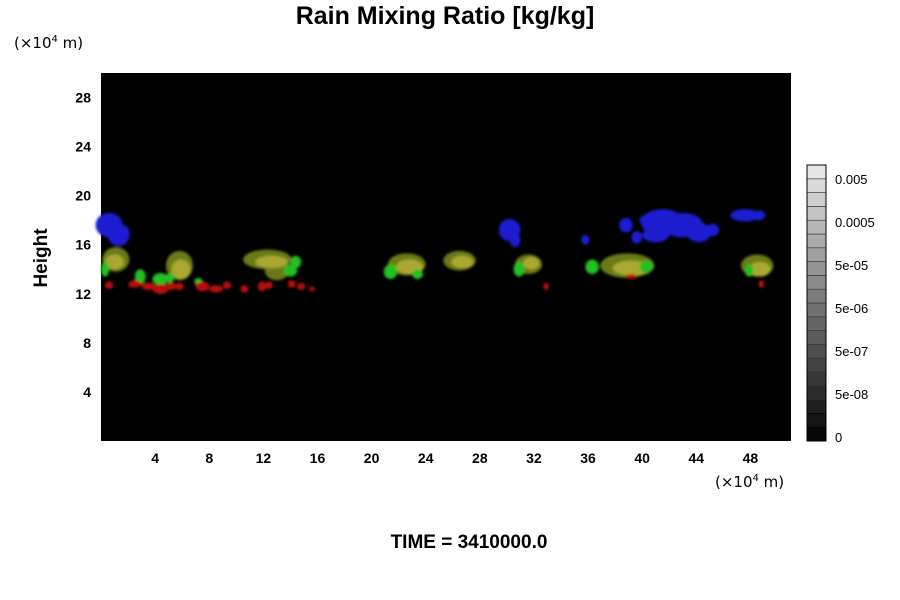 The image size is (900, 600). I want to click on y-ticks: 4 8 12 16 20 24 28, so click(83, 245).